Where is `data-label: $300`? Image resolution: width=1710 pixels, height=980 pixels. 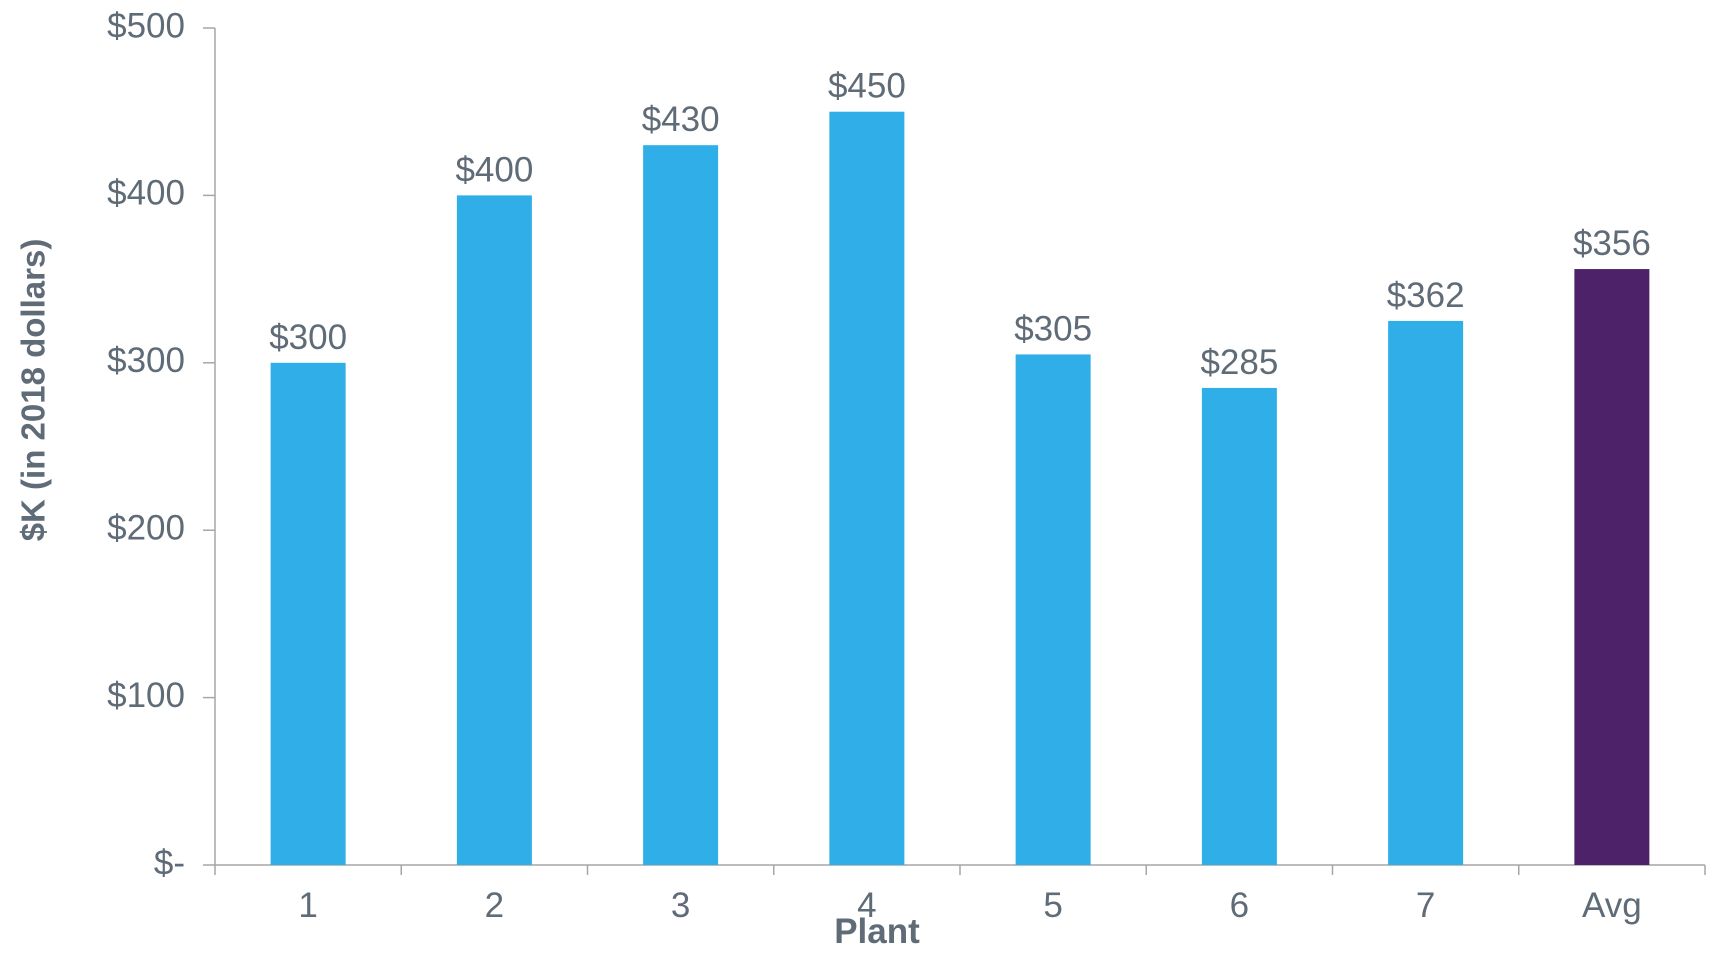 data-label: $300 is located at coordinates (308, 337).